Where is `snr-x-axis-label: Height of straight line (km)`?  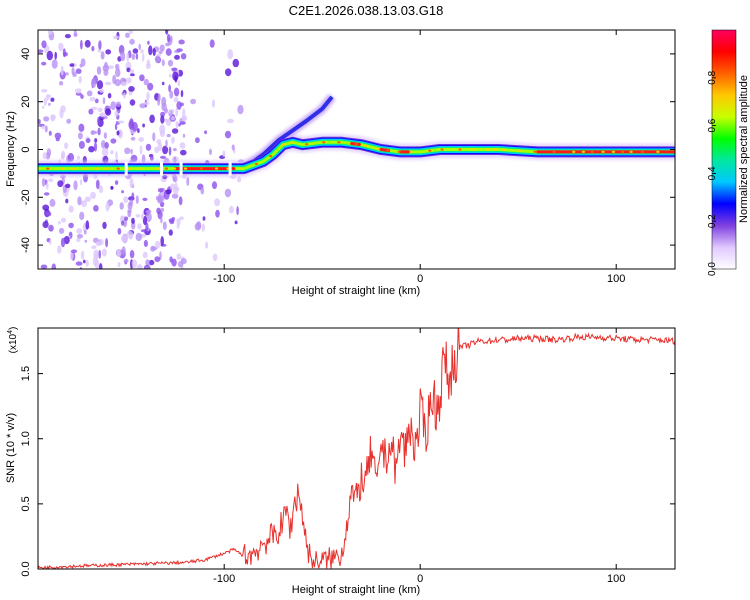
snr-x-axis-label: Height of straight line (km) is located at coordinates (356, 590).